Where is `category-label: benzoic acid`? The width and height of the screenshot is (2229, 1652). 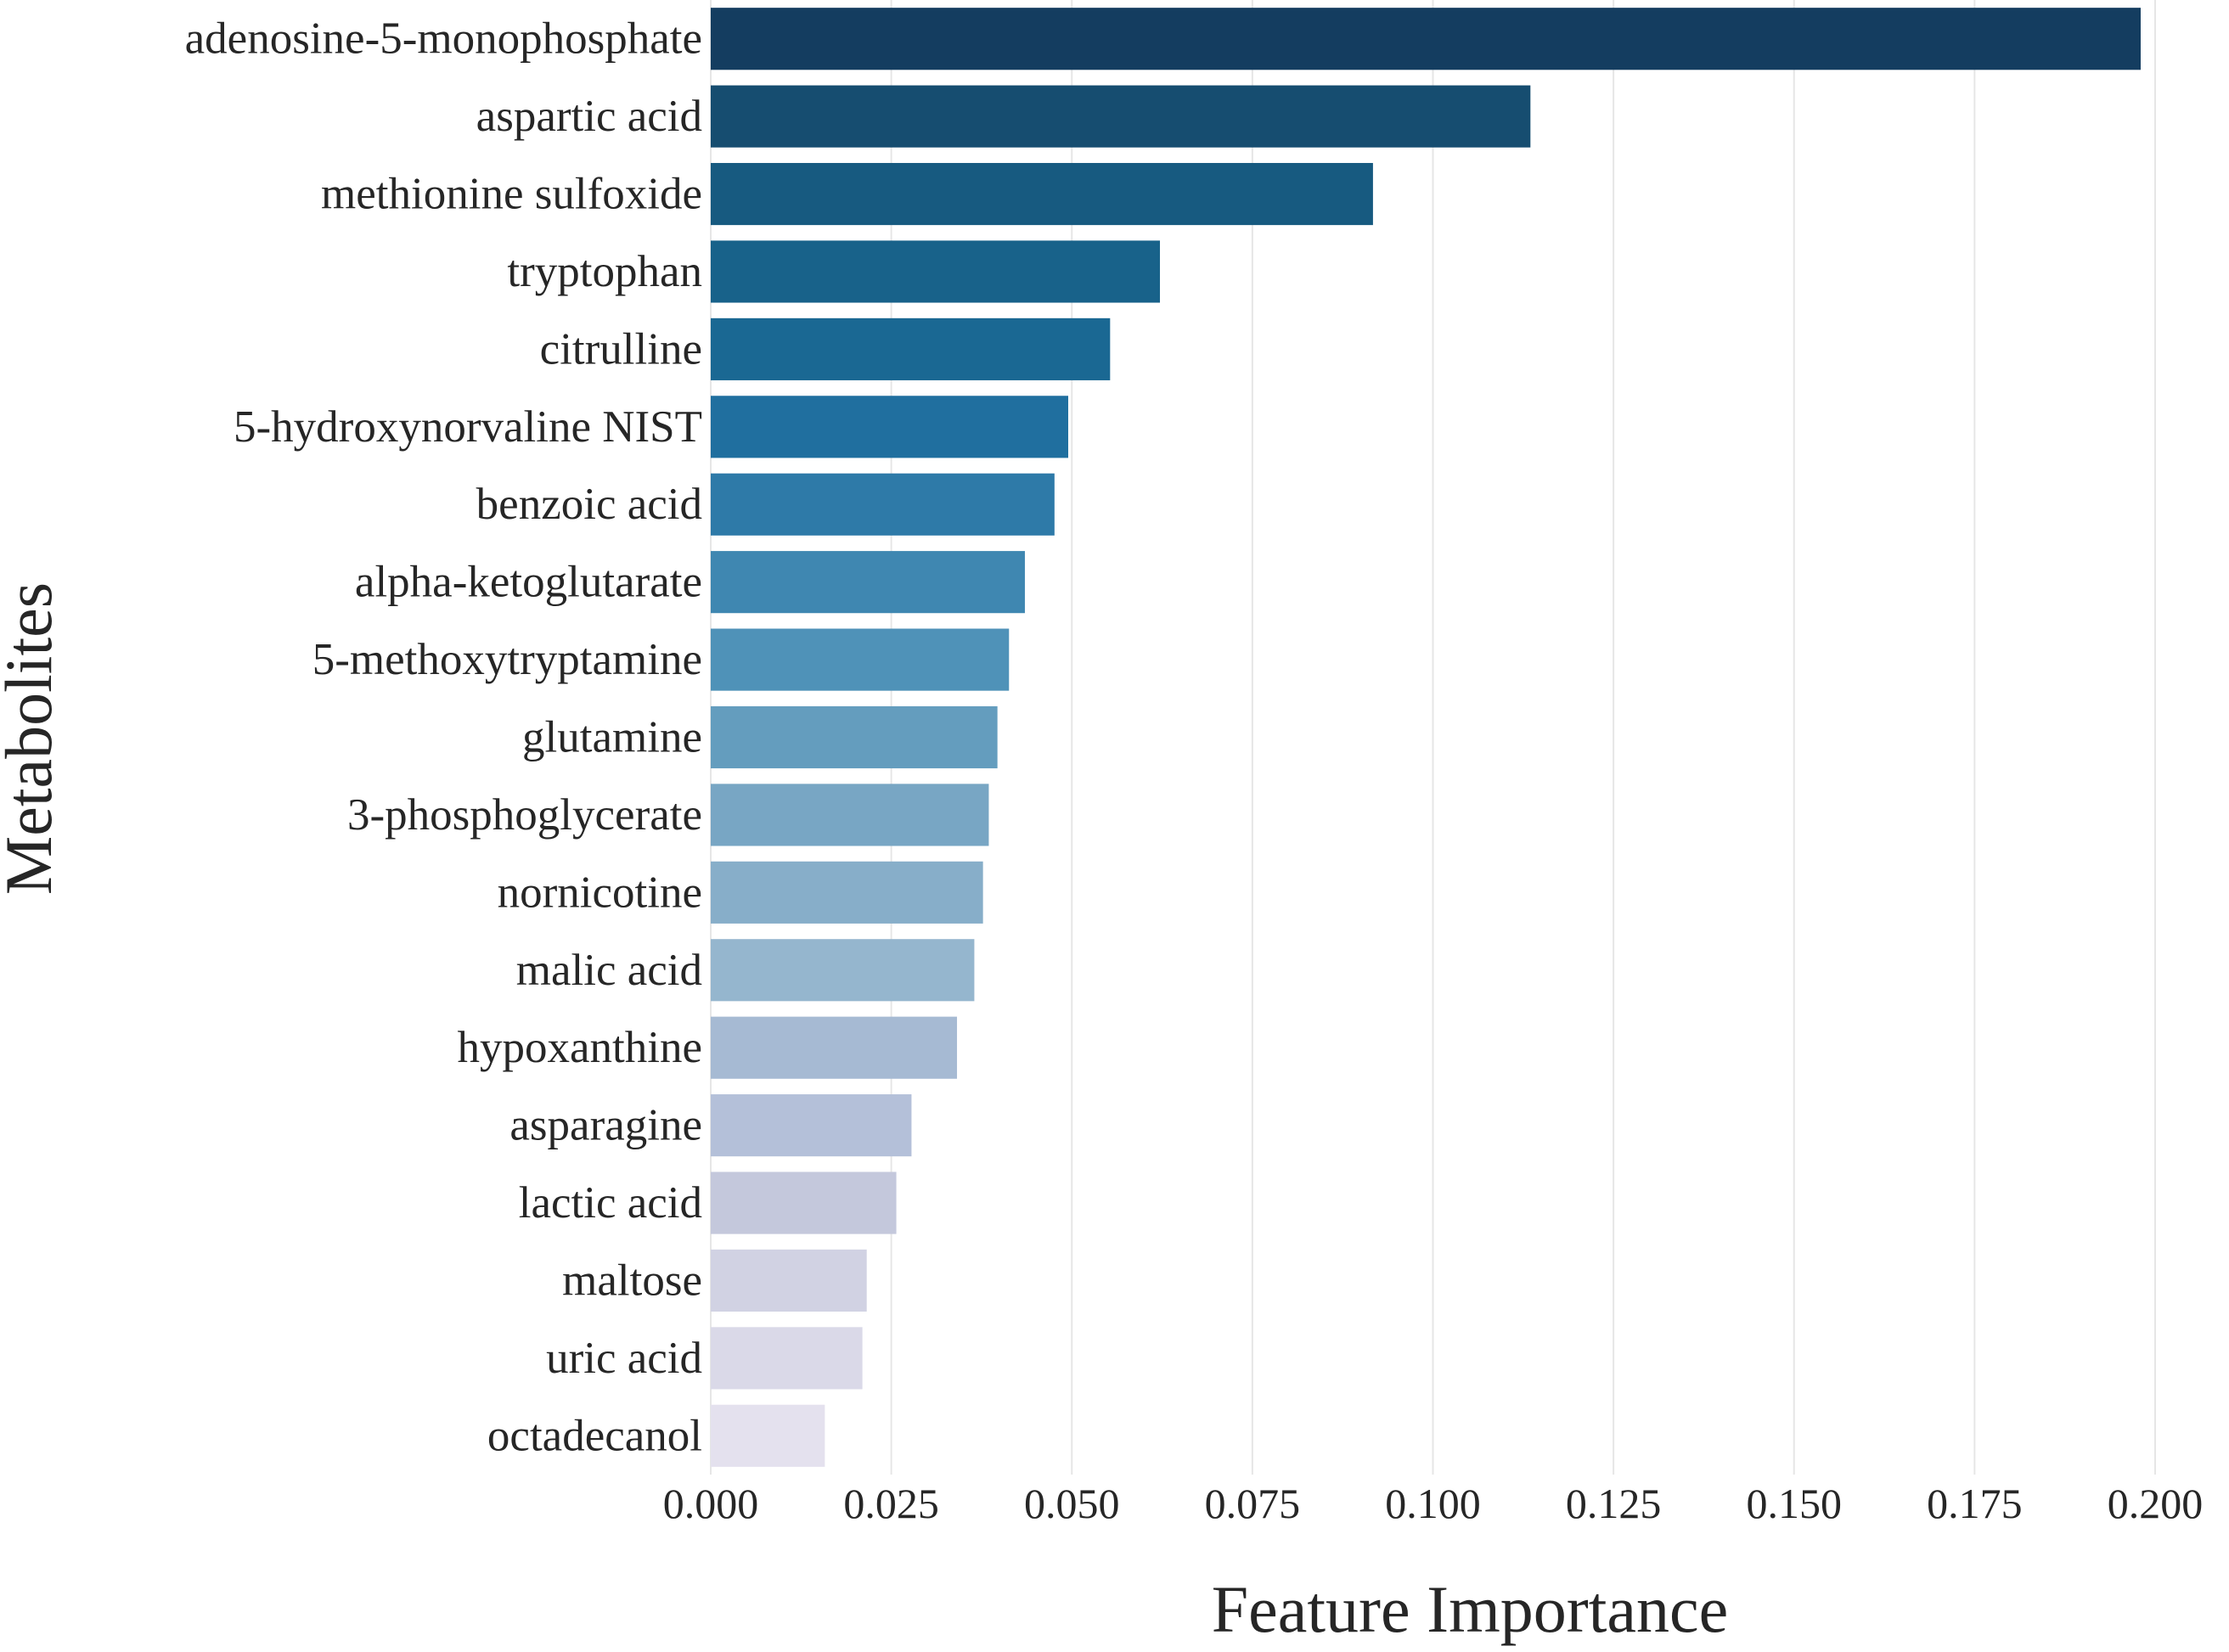 category-label: benzoic acid is located at coordinates (589, 504).